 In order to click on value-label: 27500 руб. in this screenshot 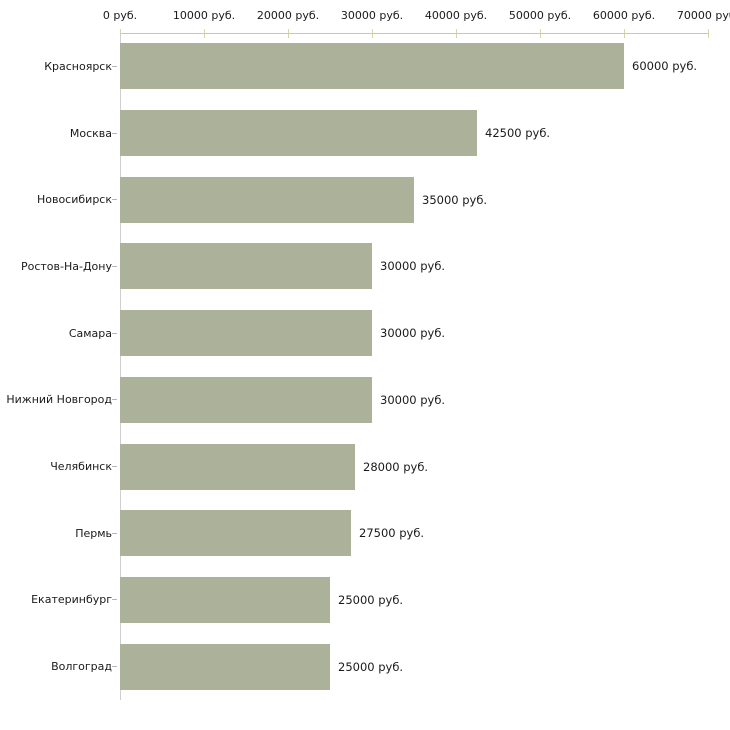, I will do `click(392, 533)`.